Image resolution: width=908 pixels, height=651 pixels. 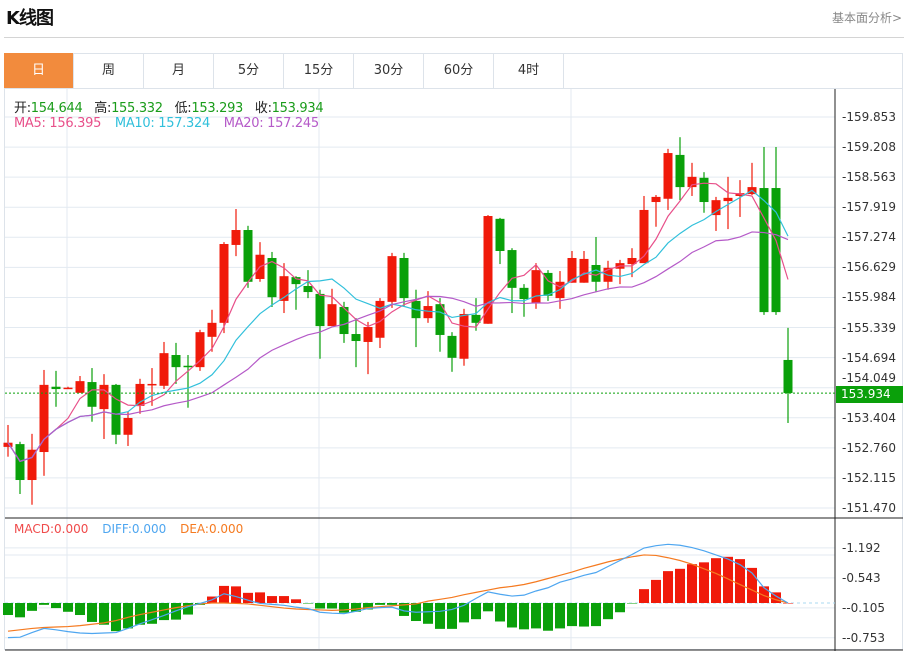 What do you see at coordinates (869, 207) in the screenshot?
I see `price-tick-label: -157.919` at bounding box center [869, 207].